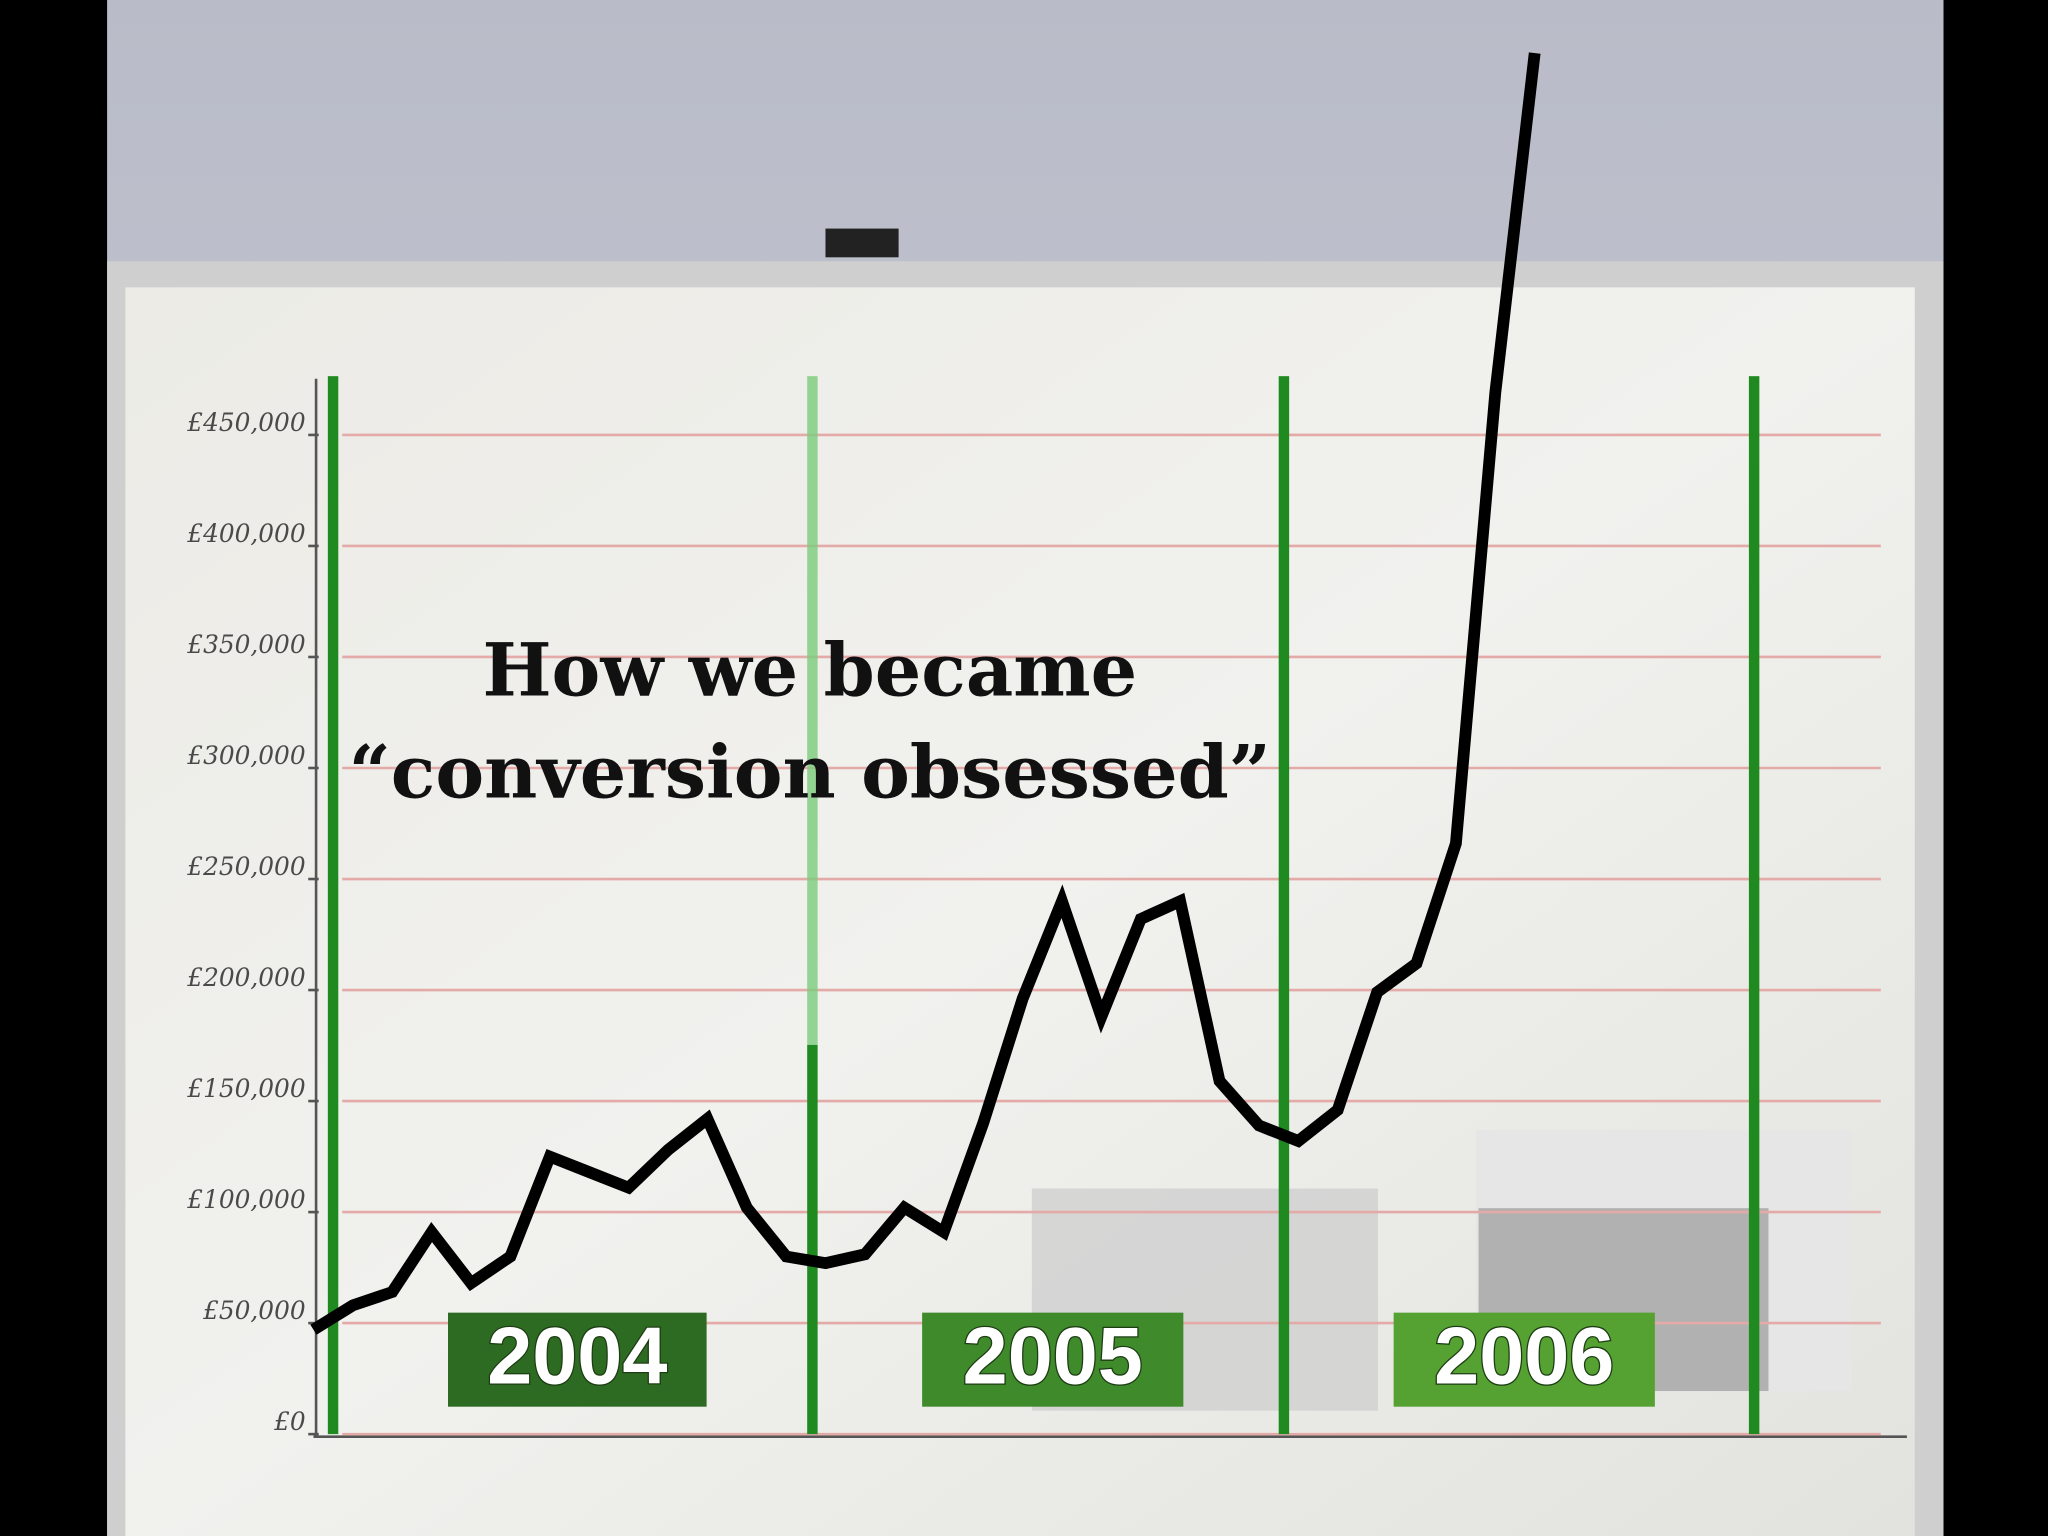 The height and width of the screenshot is (1536, 2048). I want to click on year-label: 2006, so click(1524, 1357).